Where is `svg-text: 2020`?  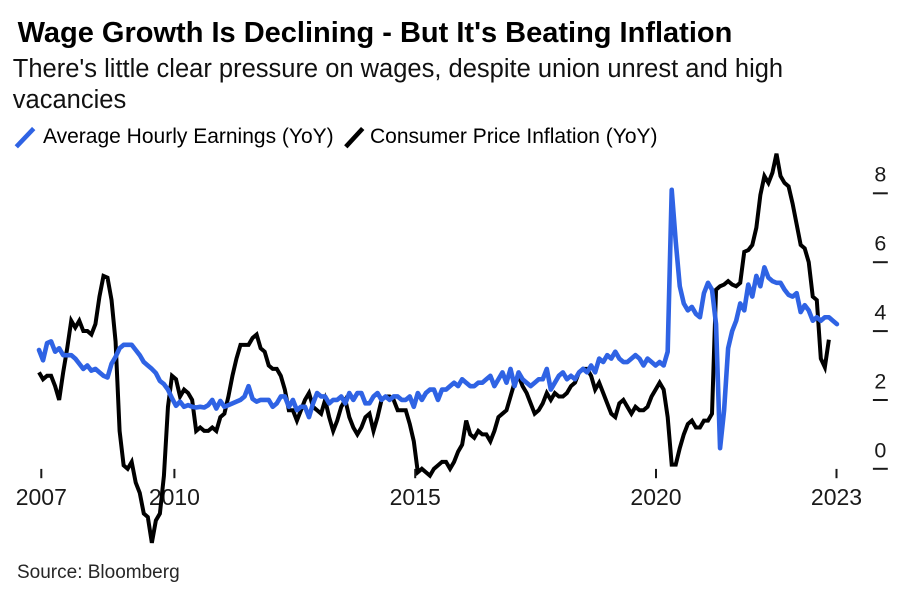 svg-text: 2020 is located at coordinates (655, 497).